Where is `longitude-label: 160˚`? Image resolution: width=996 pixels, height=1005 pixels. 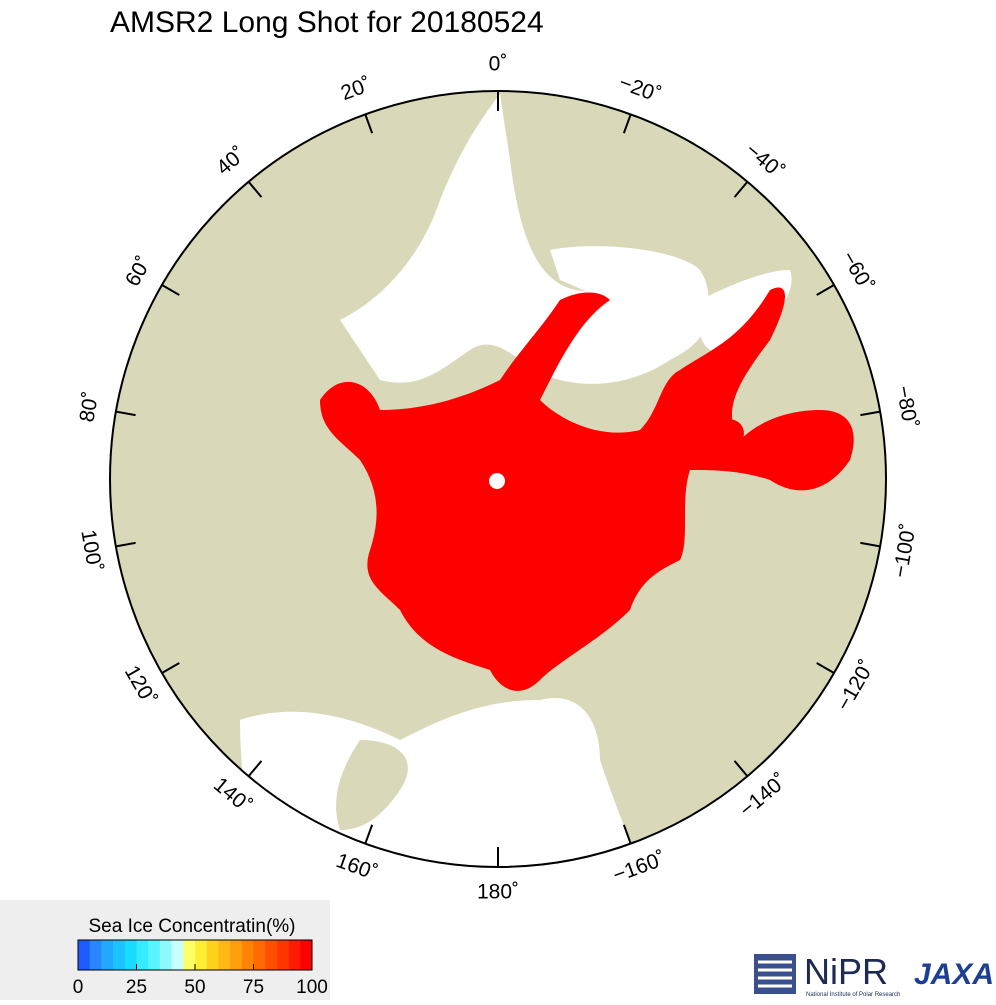 longitude-label: 160˚ is located at coordinates (356, 867).